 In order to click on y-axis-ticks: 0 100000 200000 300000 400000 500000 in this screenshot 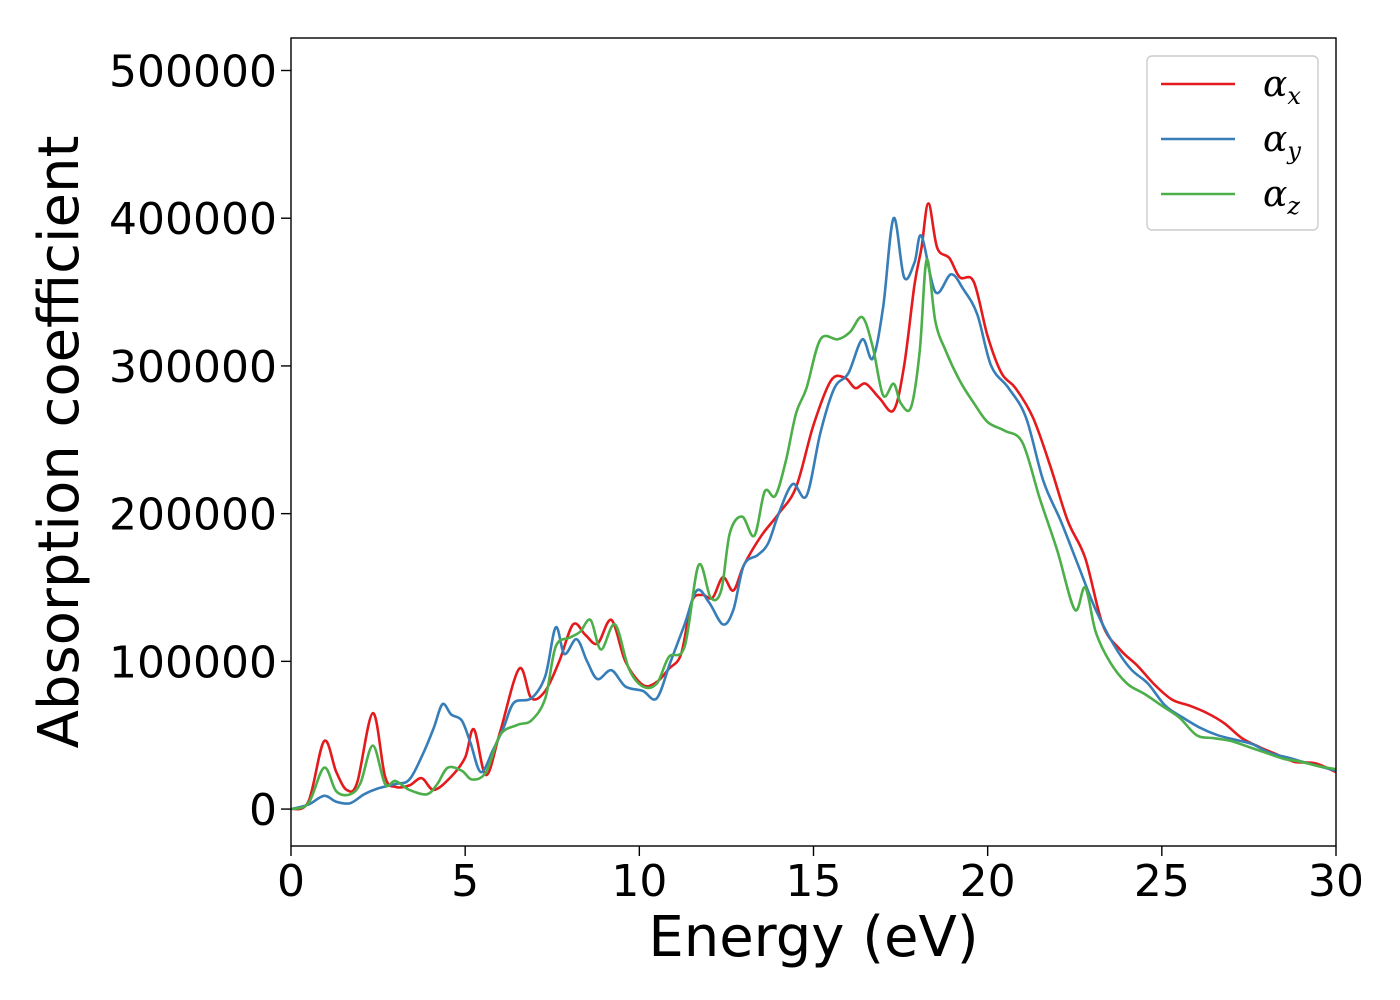, I will do `click(200, 441)`.